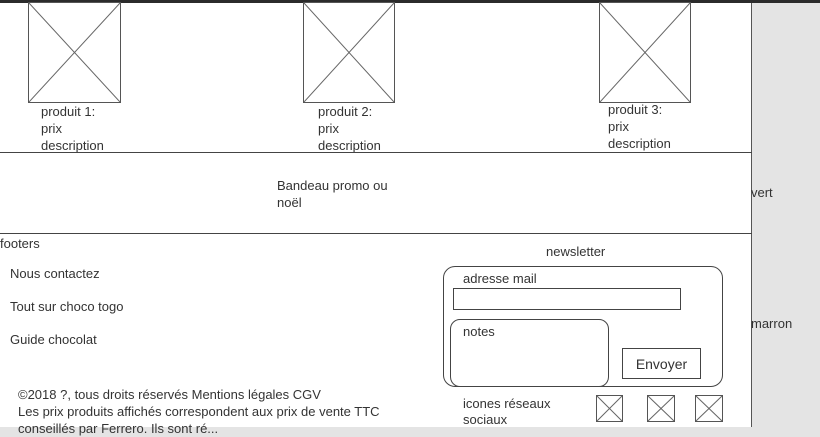 This screenshot has height=437, width=820. What do you see at coordinates (485, 419) in the screenshot?
I see `social-label-line2: sociaux` at bounding box center [485, 419].